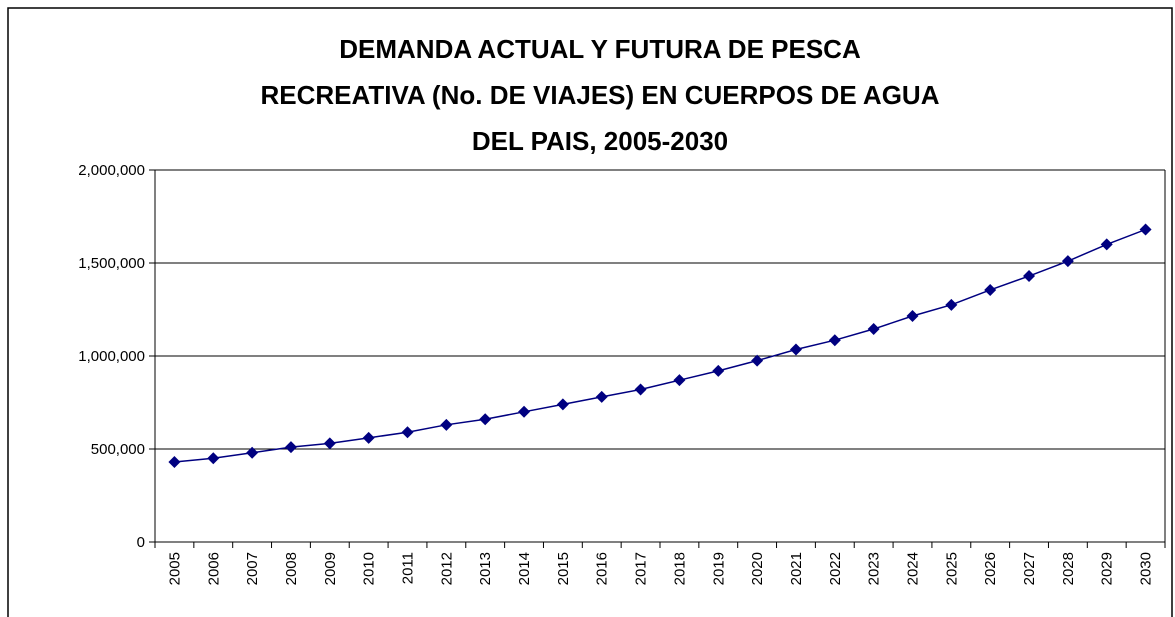  I want to click on x-tick-label: 2023, so click(874, 568).